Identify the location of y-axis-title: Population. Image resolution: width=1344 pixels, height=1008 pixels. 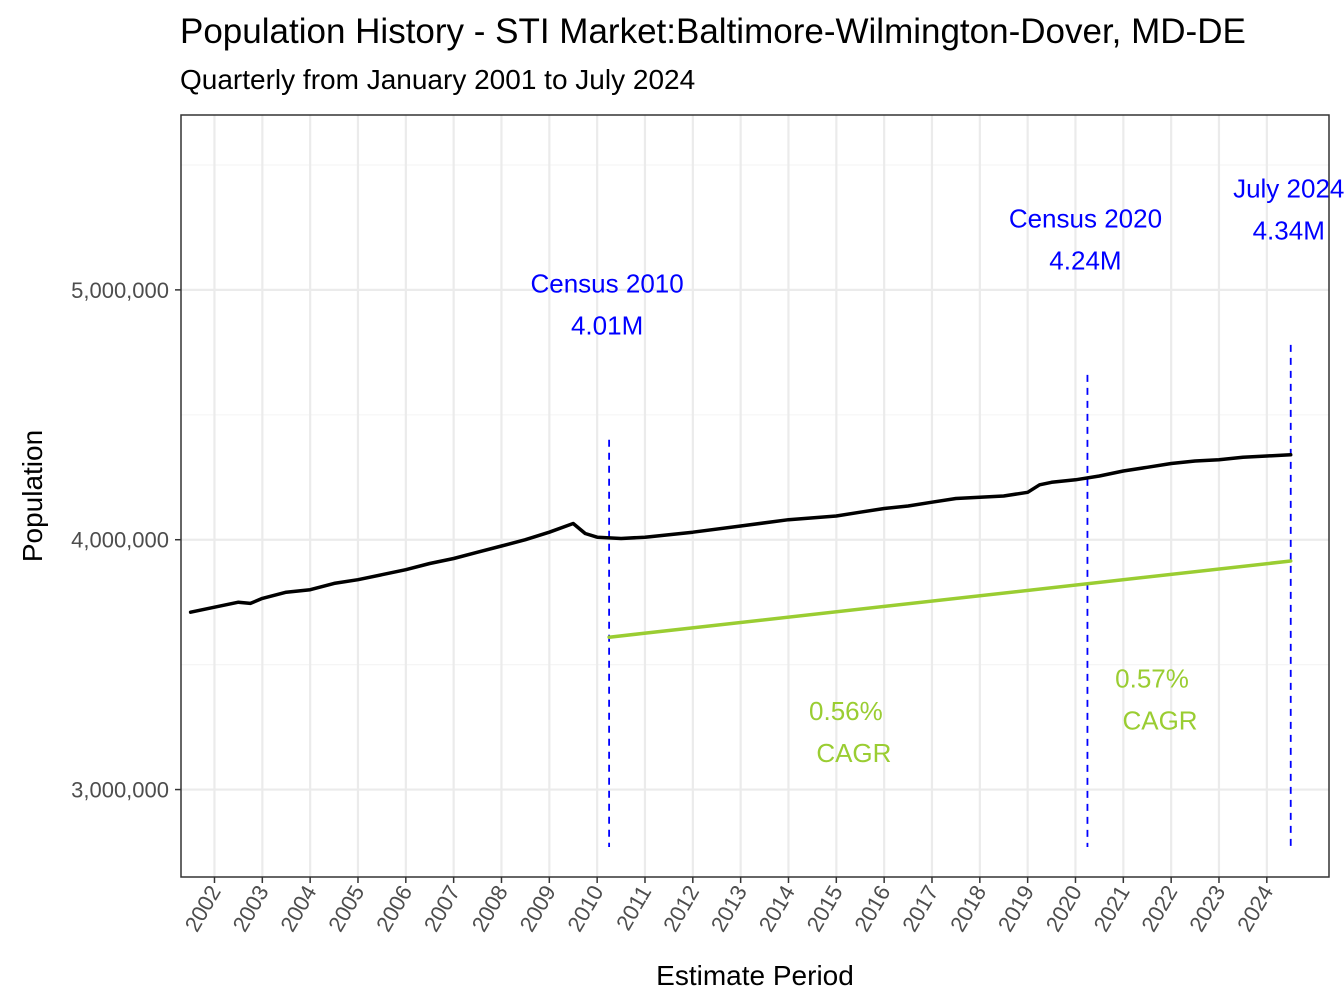
(32, 496).